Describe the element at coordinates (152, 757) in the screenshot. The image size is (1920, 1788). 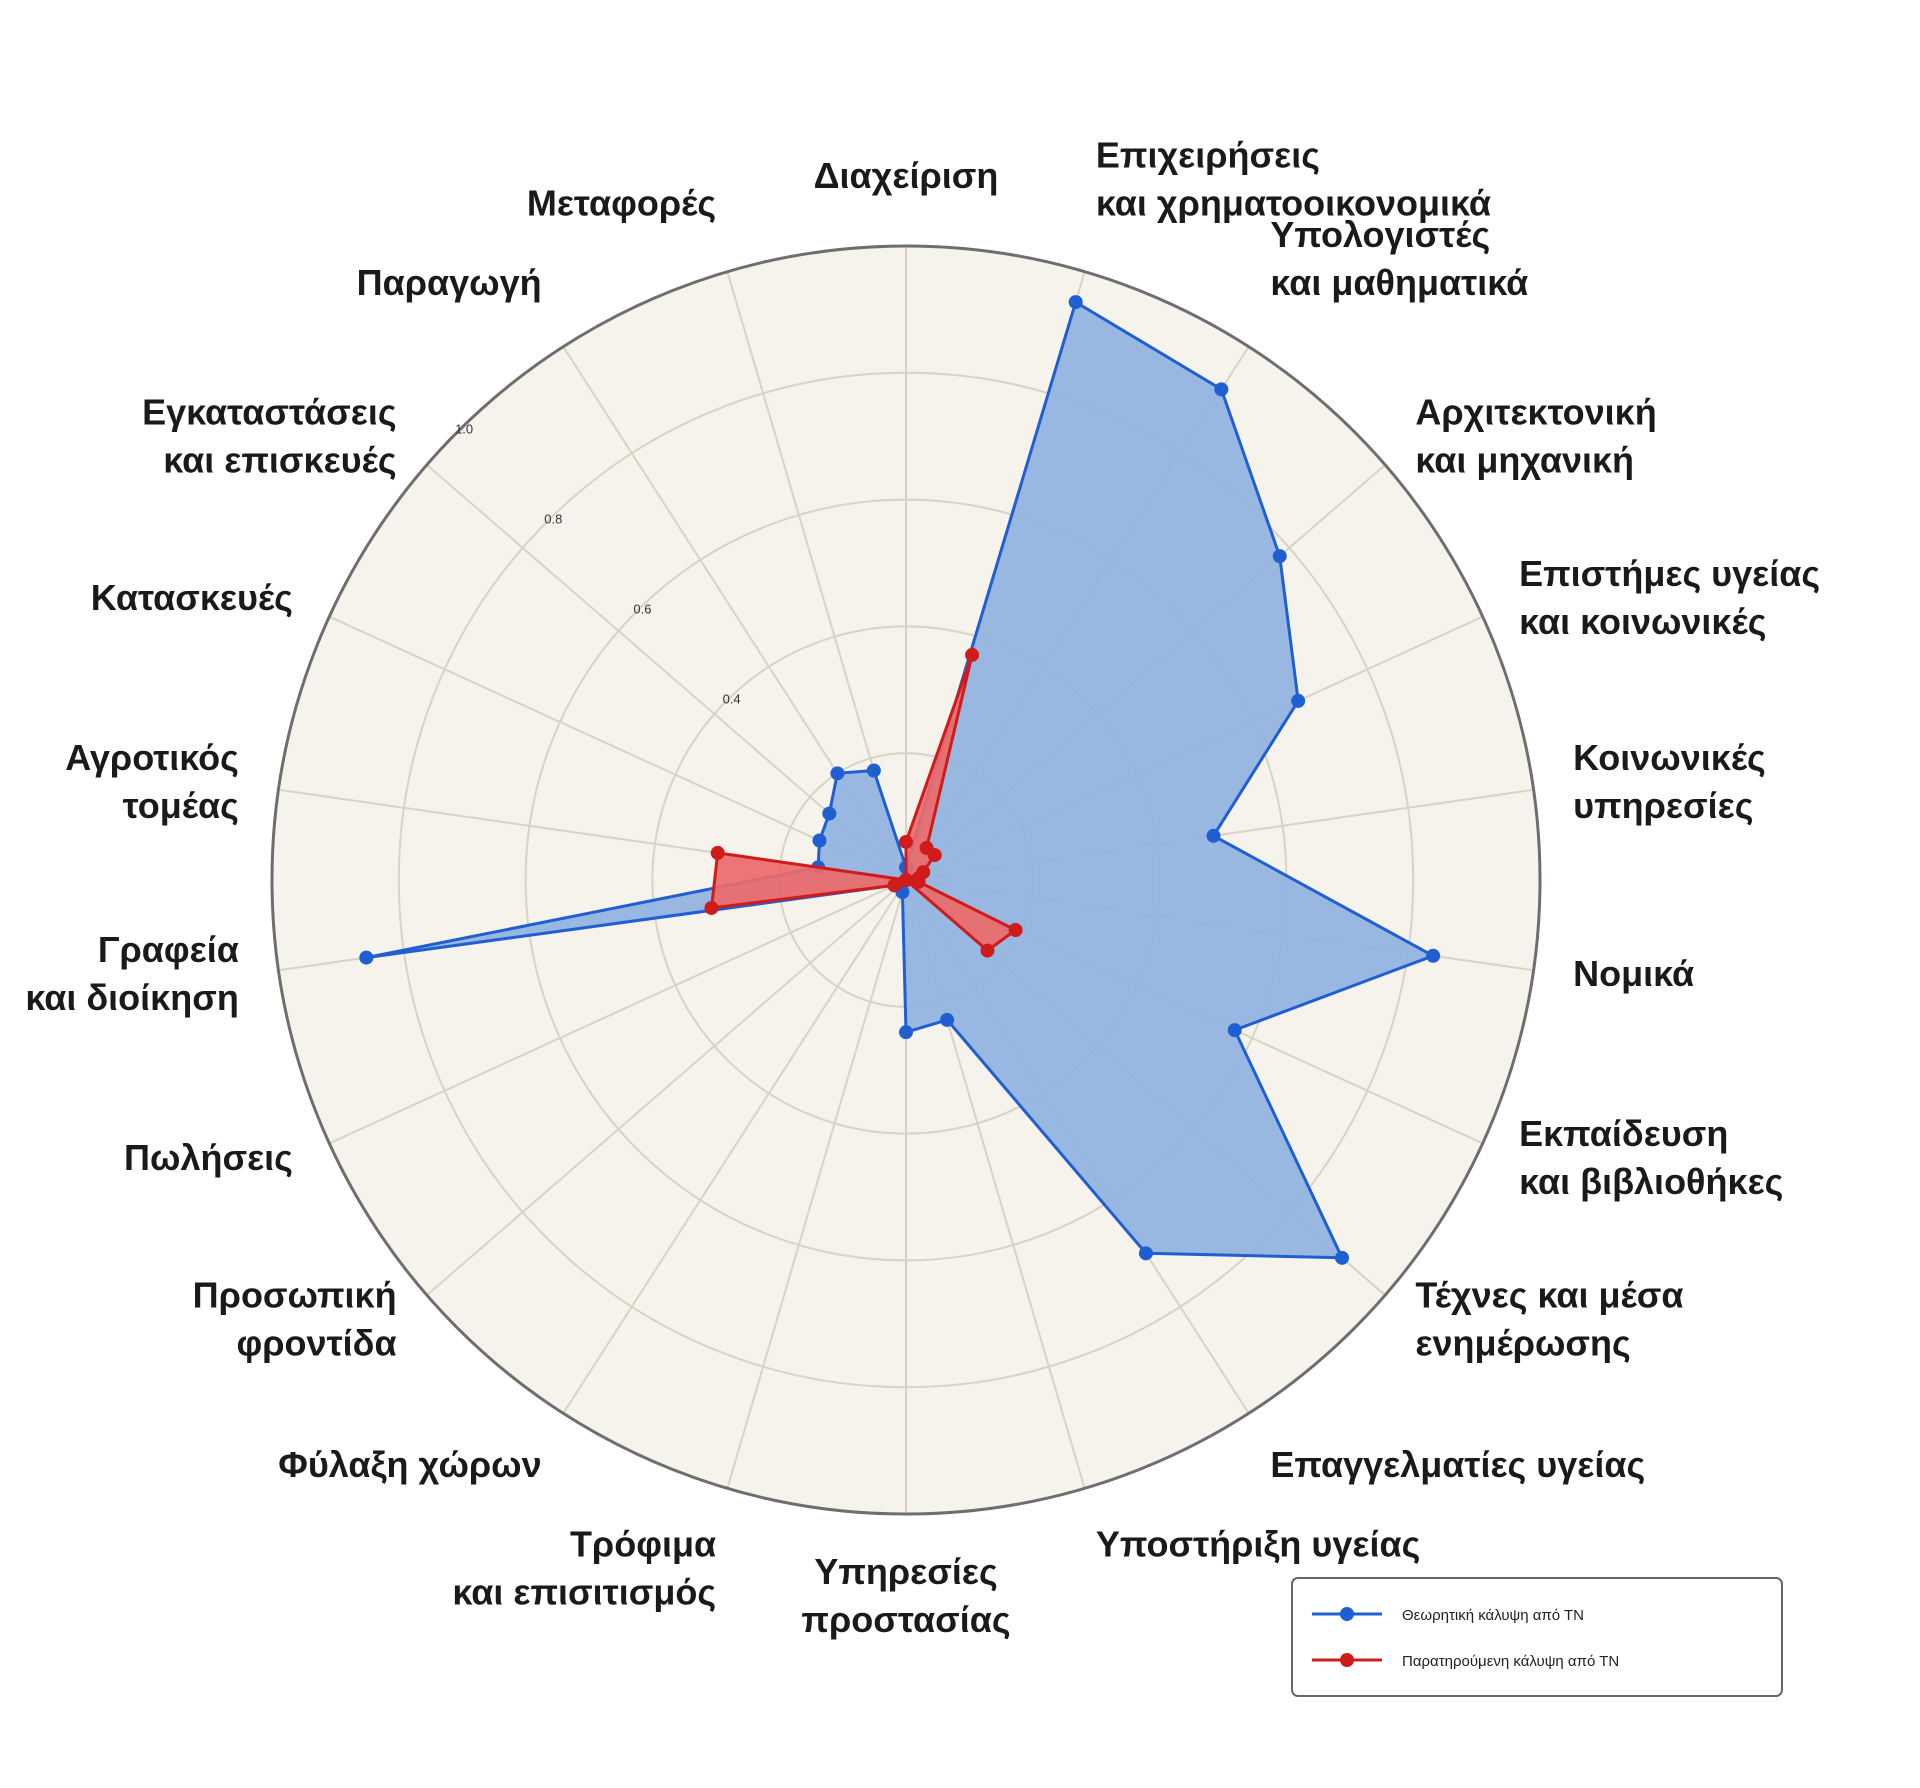
I see `category-label-line: Αγροτικός` at that location.